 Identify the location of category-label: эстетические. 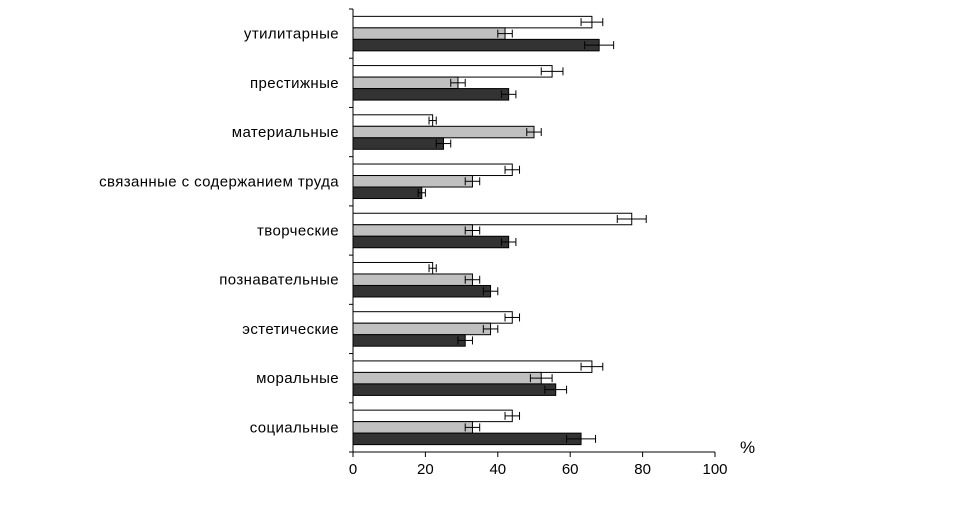
(290, 329).